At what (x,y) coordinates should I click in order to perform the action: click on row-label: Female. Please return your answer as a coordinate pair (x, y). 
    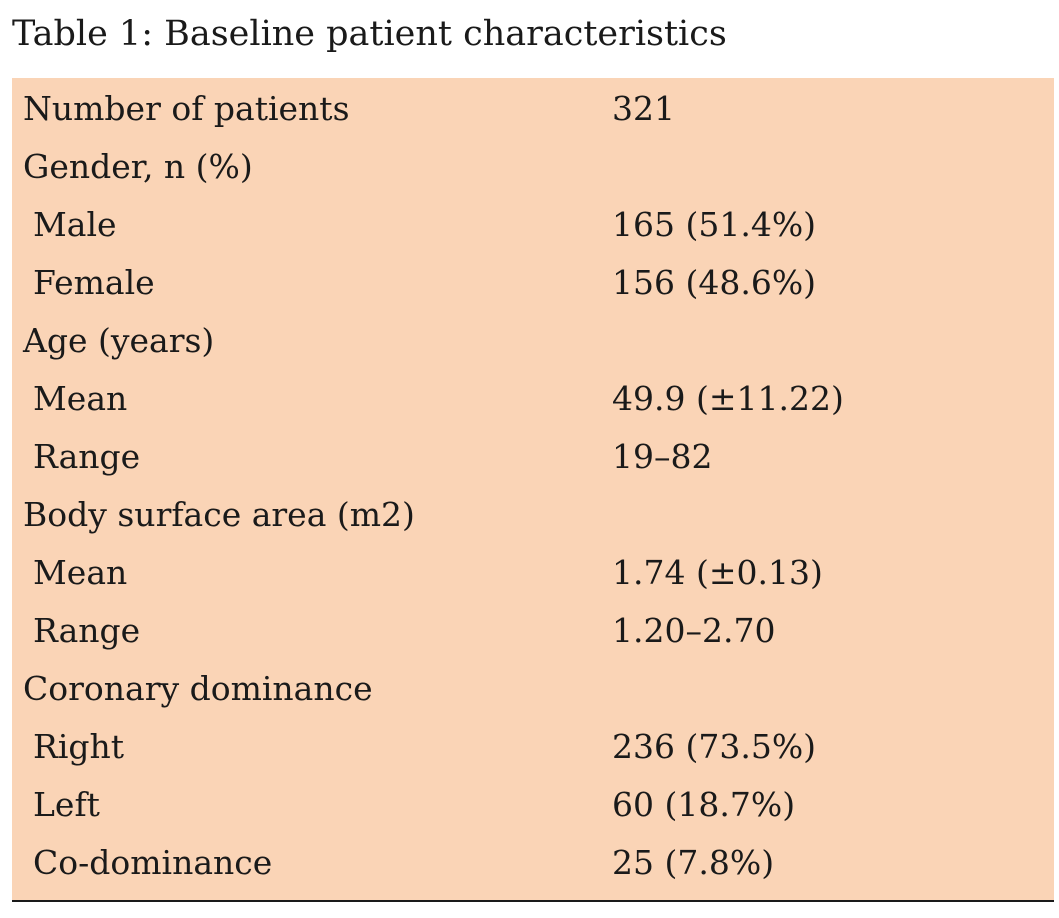
    Looking at the image, I should click on (94, 282).